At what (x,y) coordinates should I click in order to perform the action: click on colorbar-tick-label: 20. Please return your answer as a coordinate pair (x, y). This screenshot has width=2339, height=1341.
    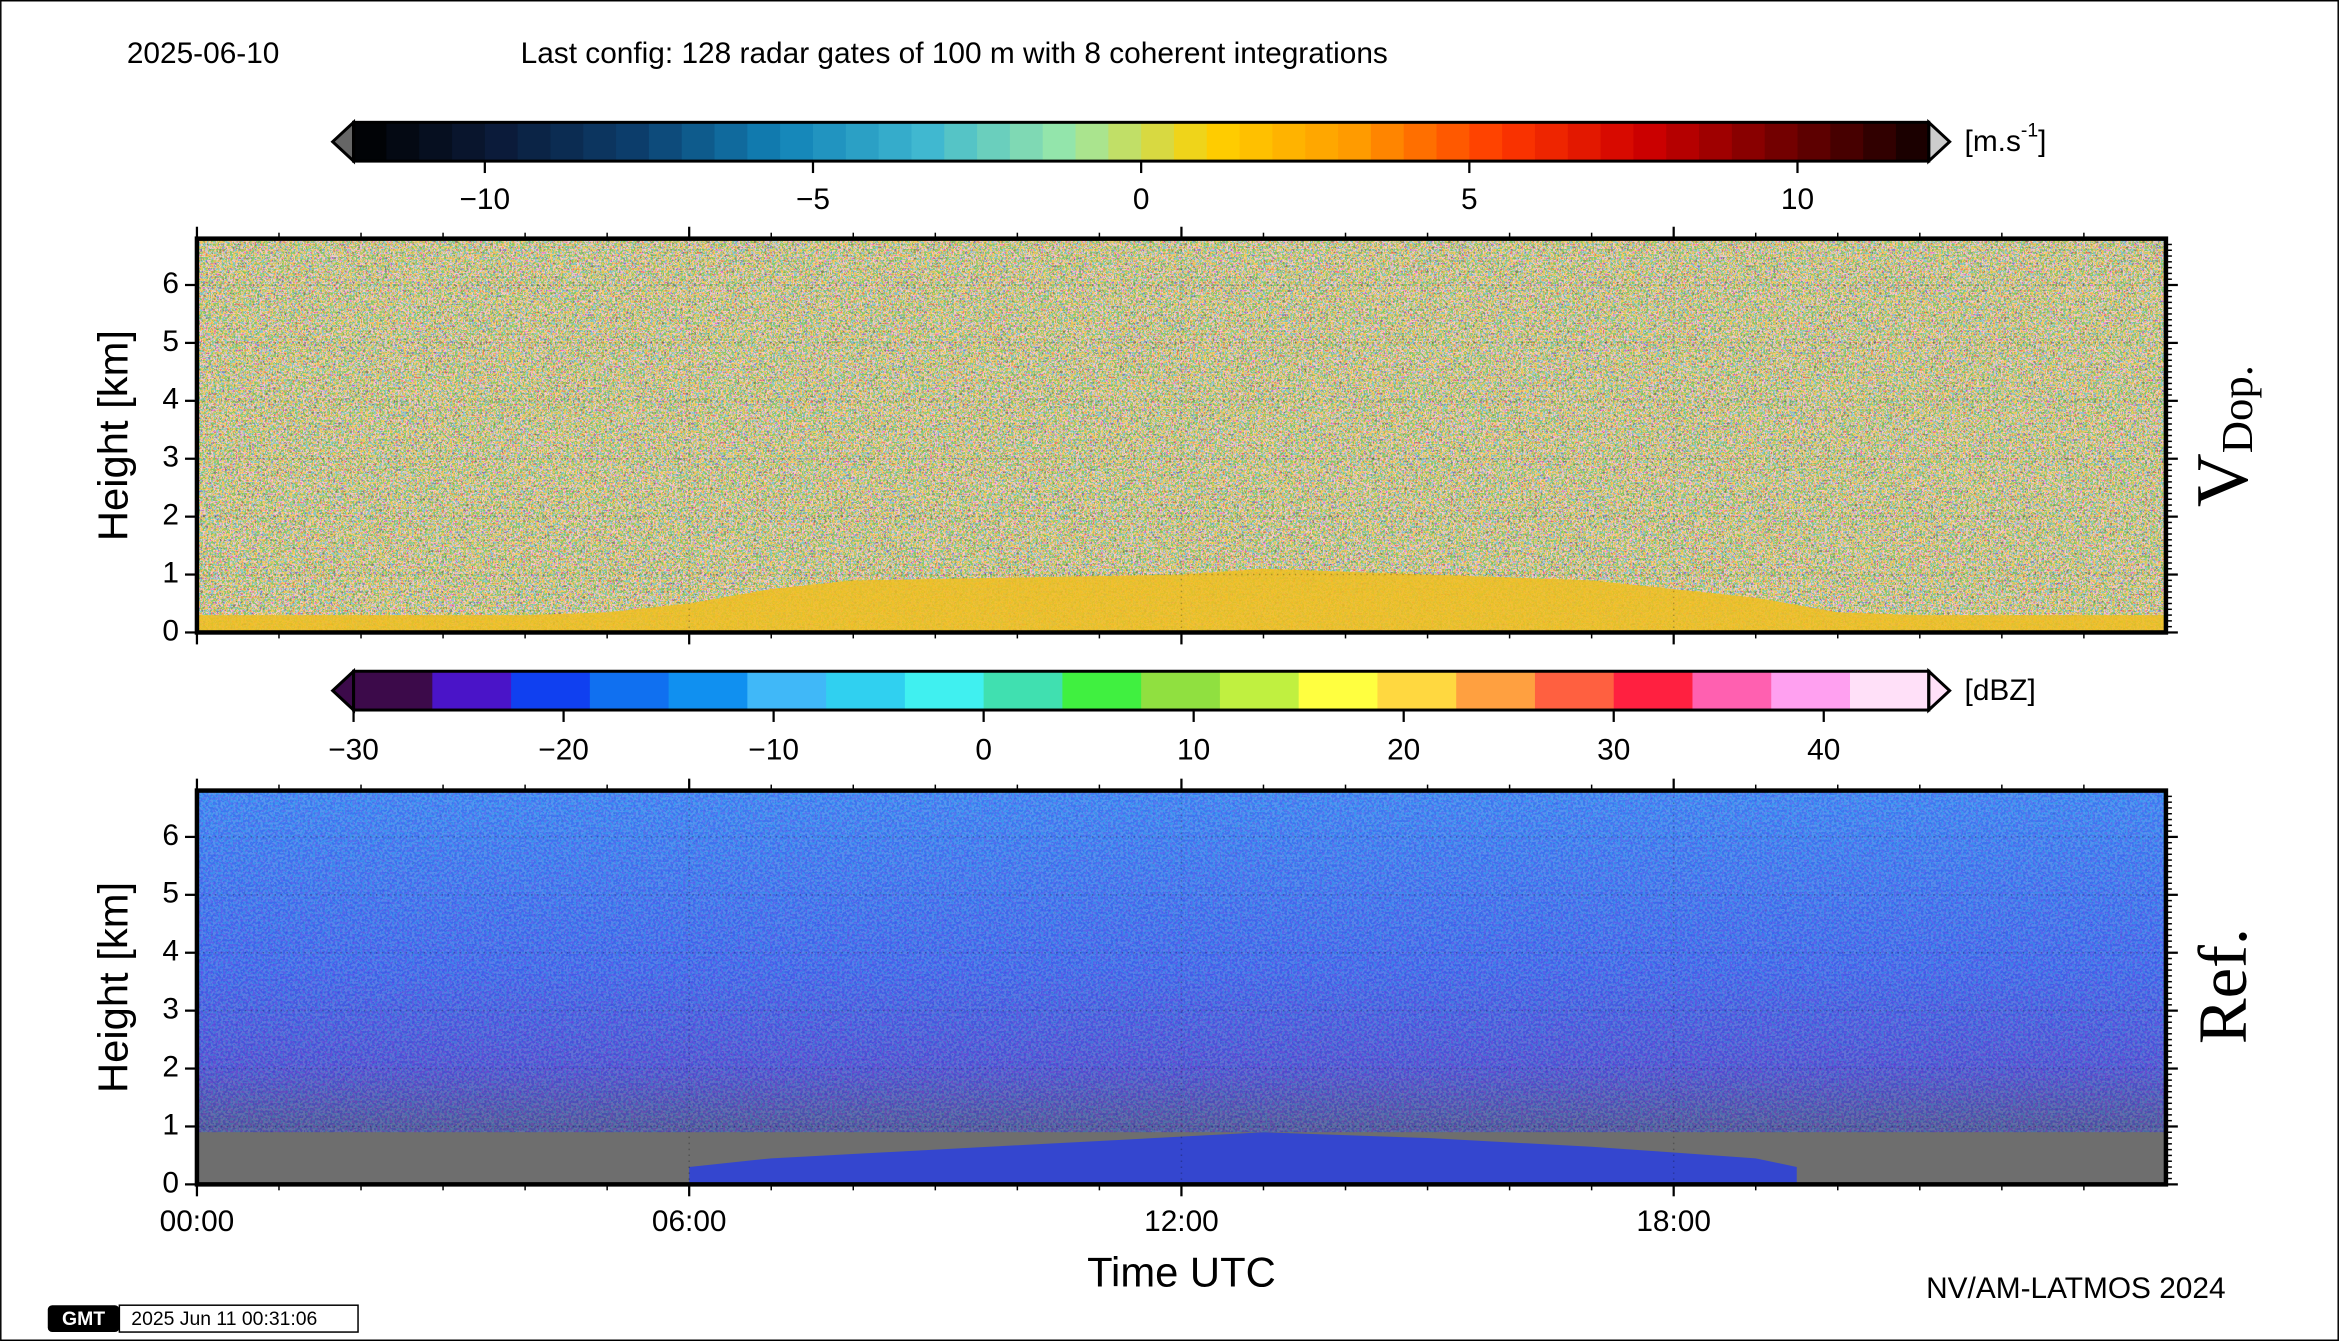
    Looking at the image, I should click on (1403, 750).